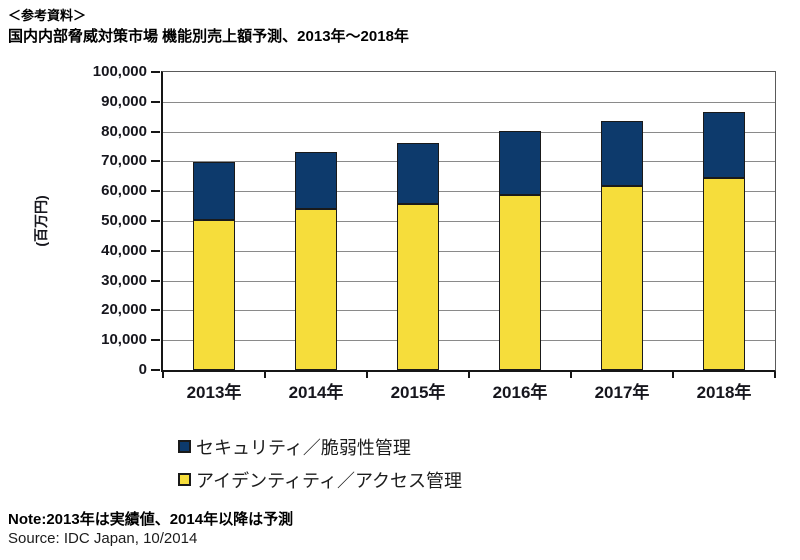 This screenshot has width=800, height=560. What do you see at coordinates (184, 479) in the screenshot?
I see `legend-swatch-yellow` at bounding box center [184, 479].